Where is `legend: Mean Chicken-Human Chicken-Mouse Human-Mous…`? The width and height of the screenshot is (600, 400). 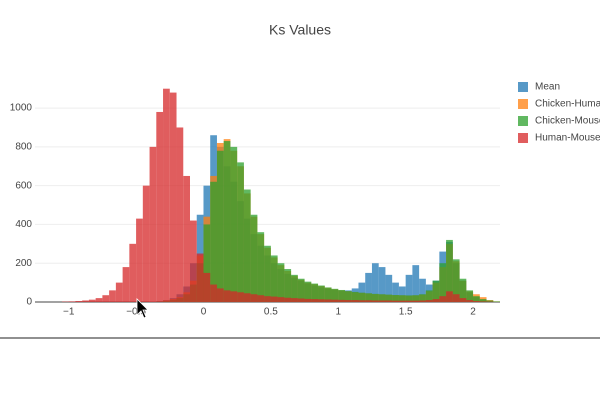
legend: Mean Chicken-Human Chicken-Mouse Human-Mous… is located at coordinates (559, 113).